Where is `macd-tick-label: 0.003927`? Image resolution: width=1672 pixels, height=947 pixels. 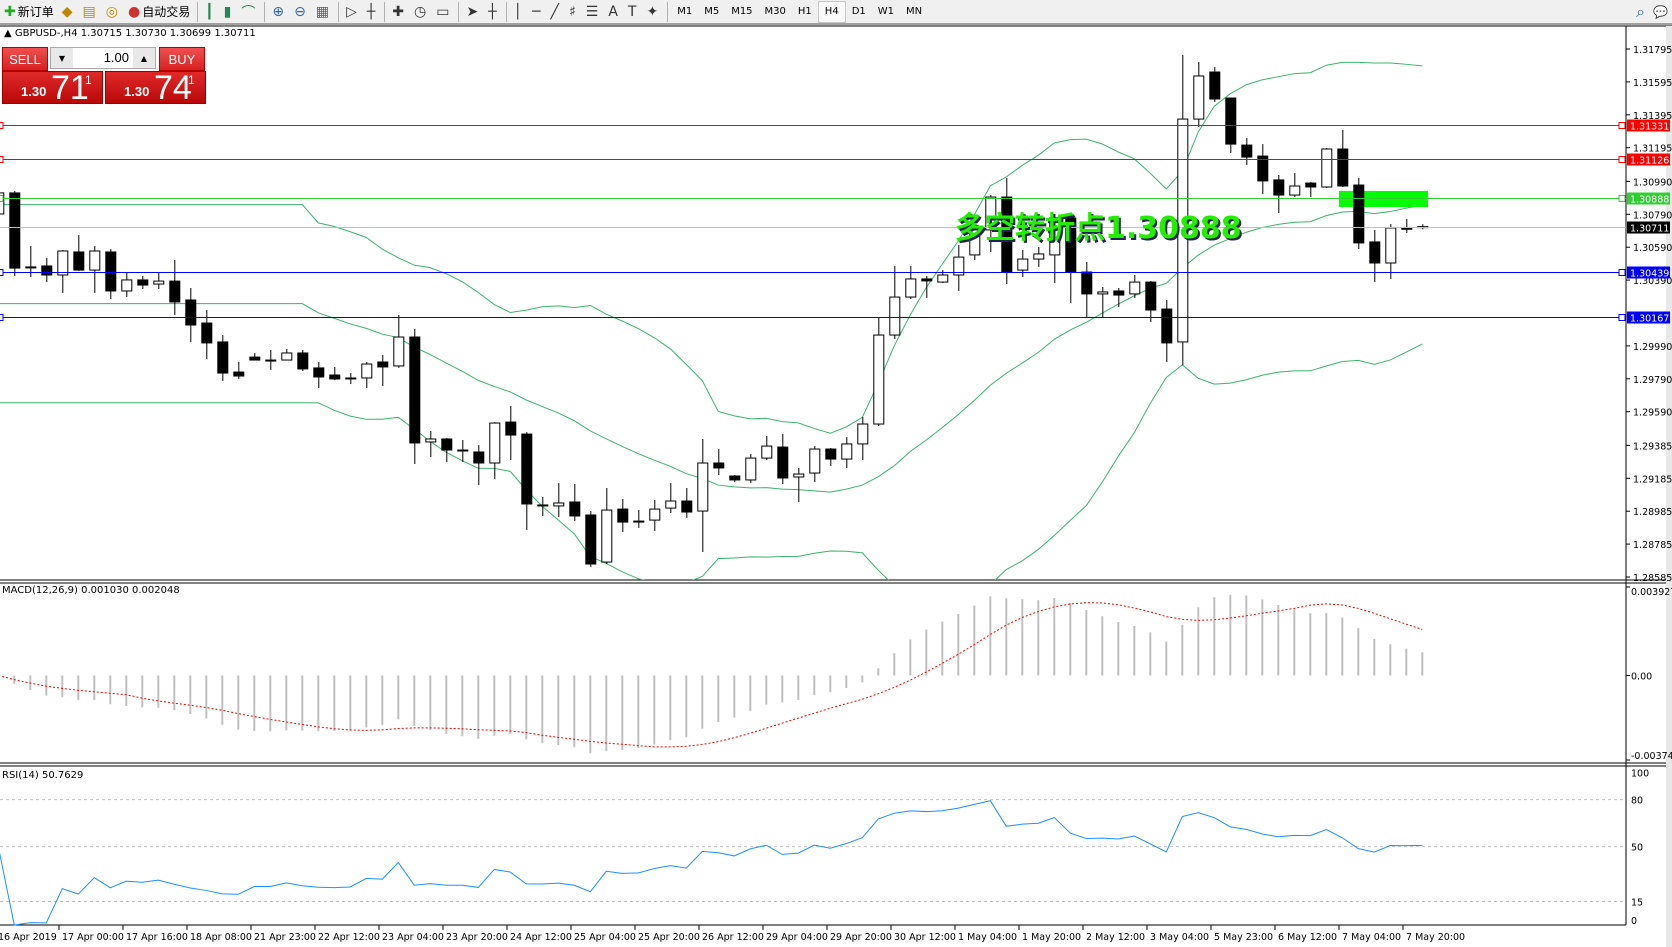
macd-tick-label: 0.003927 is located at coordinates (1651, 592).